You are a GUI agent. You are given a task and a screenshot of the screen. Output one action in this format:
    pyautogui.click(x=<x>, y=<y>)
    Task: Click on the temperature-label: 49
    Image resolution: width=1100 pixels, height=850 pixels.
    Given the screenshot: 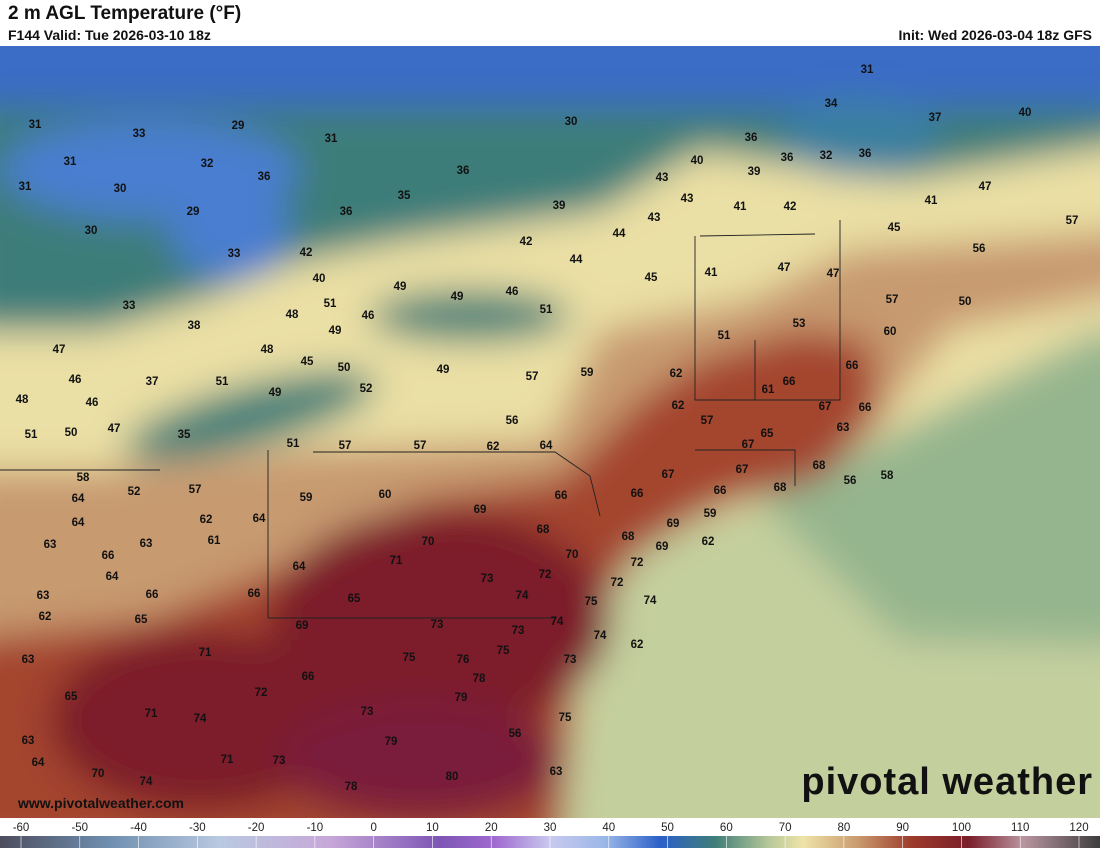 What is the action you would take?
    pyautogui.click(x=400, y=287)
    